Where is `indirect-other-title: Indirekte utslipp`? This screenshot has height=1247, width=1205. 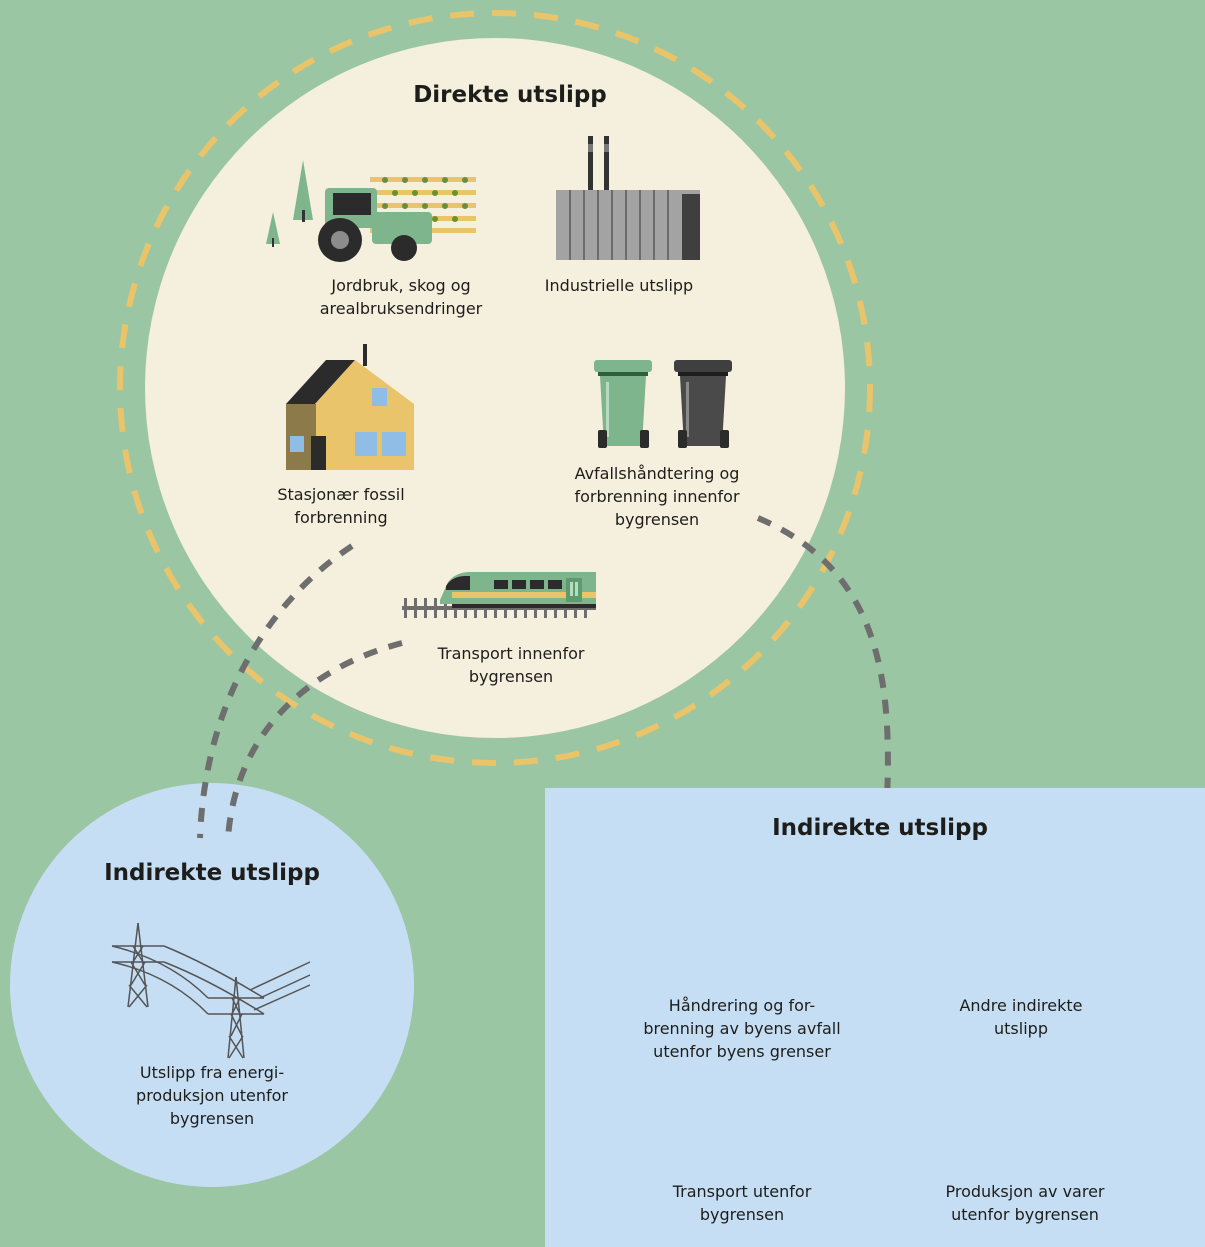
indirect-other-title: Indirekte utslipp is located at coordinates (880, 828).